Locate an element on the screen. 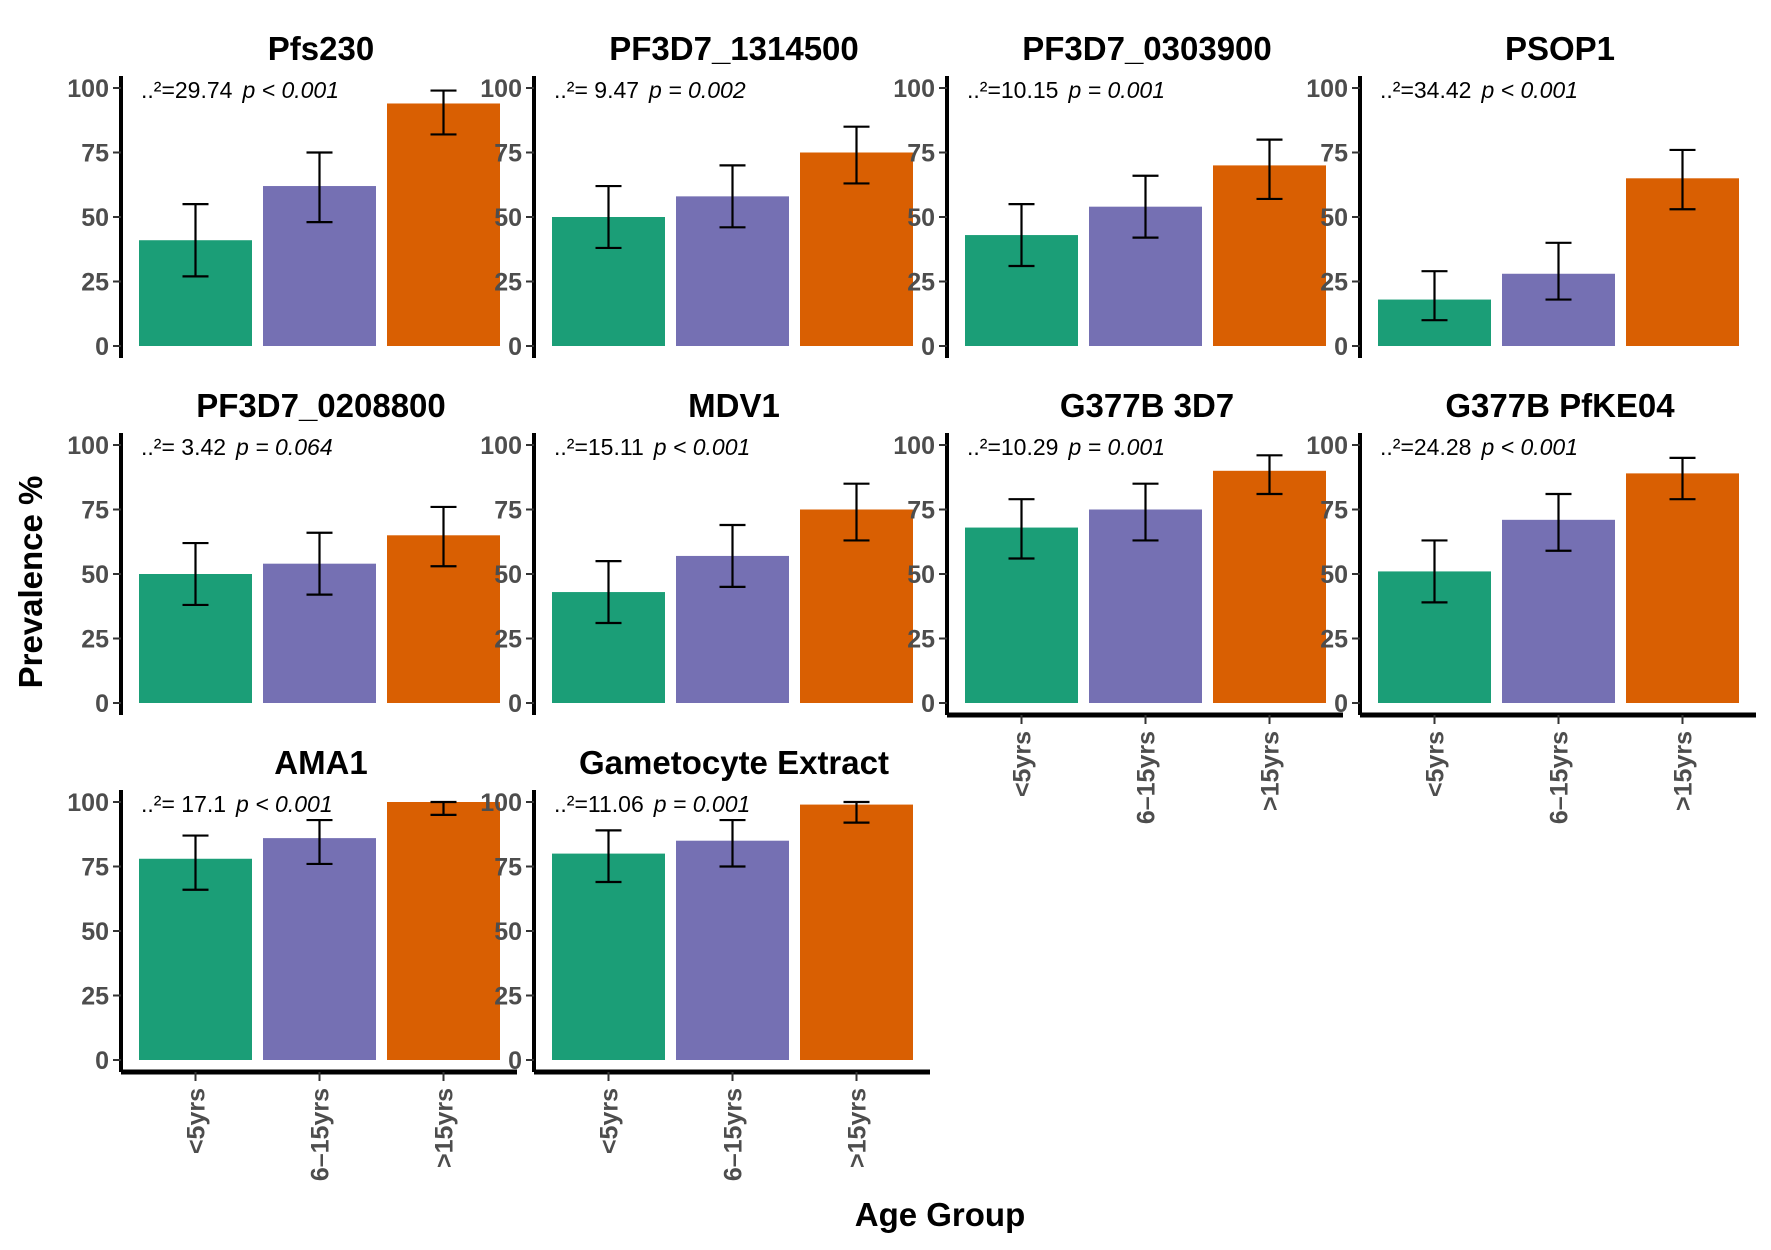 This screenshot has width=1771, height=1250. p-value: p = 0.002 is located at coordinates (697, 90).